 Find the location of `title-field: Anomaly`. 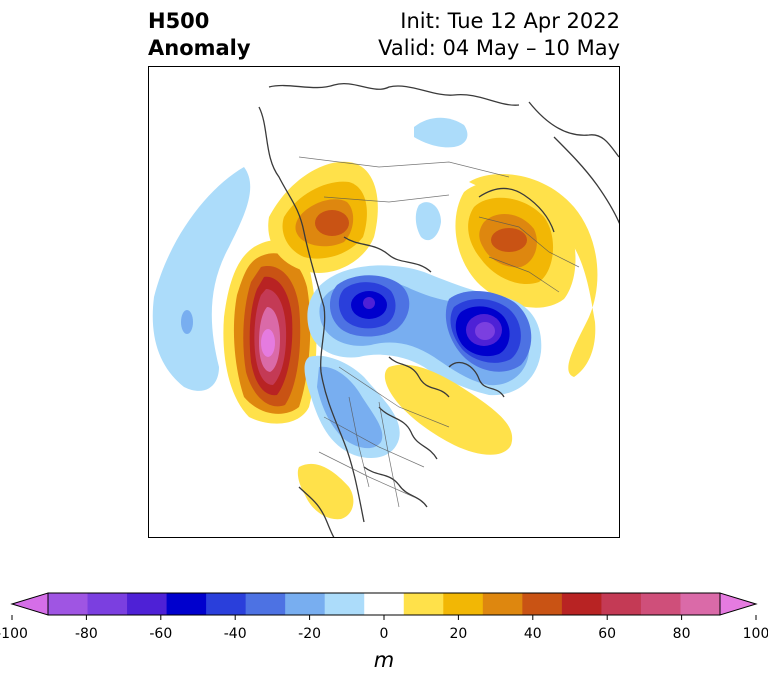

title-field: Anomaly is located at coordinates (199, 48).